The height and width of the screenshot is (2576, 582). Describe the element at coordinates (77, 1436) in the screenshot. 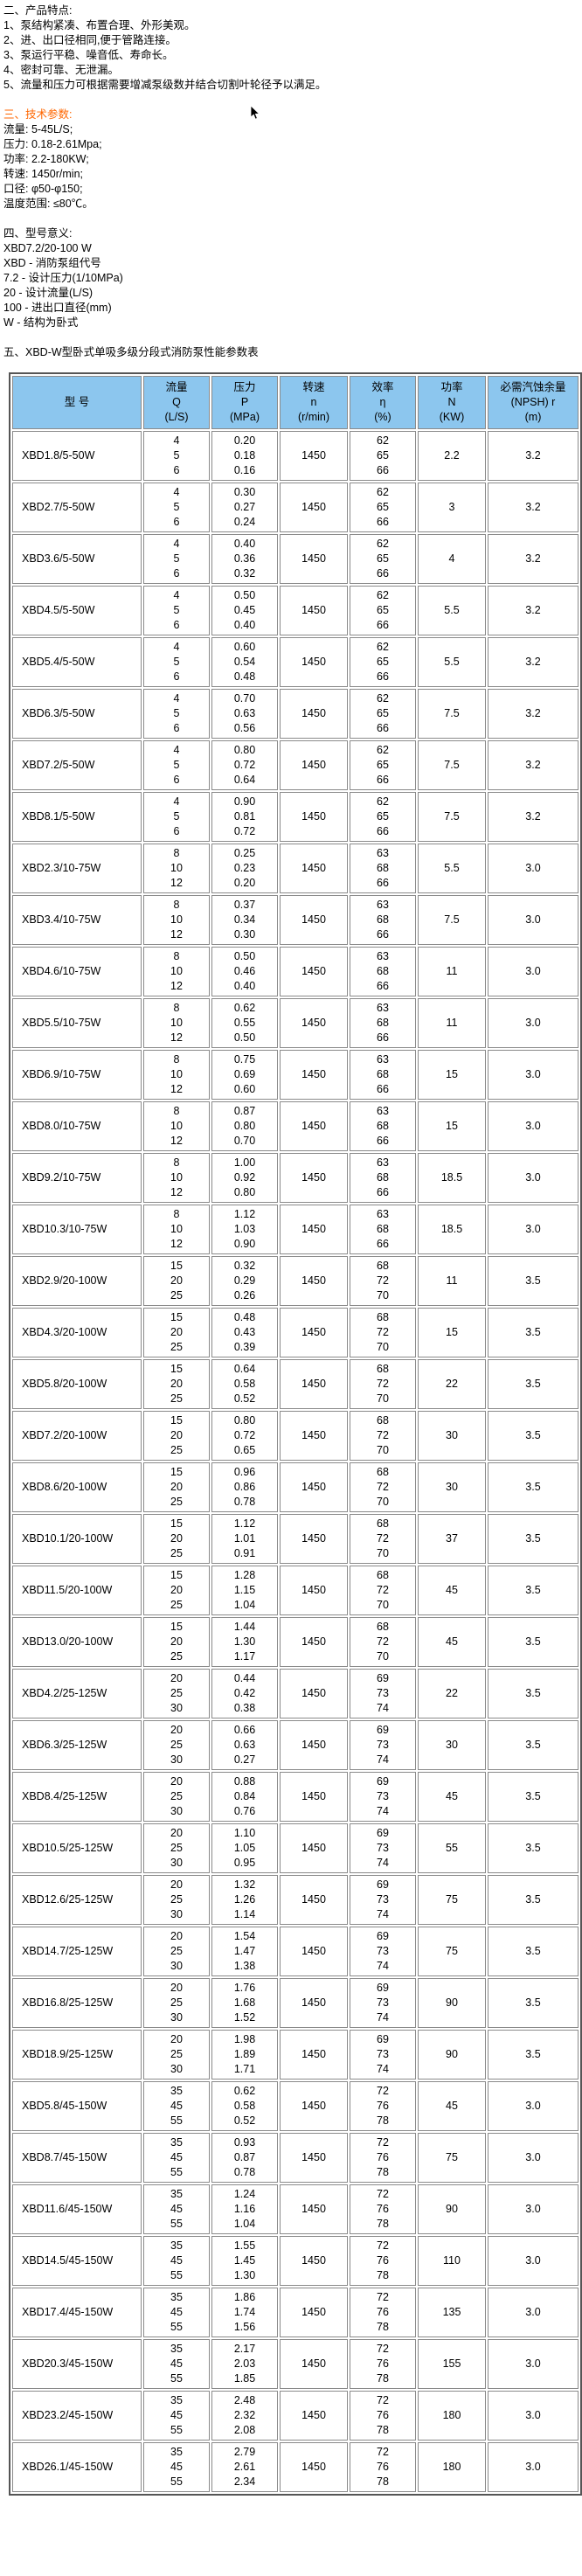

I see `cell-model: XBD7.2/20-100W` at that location.